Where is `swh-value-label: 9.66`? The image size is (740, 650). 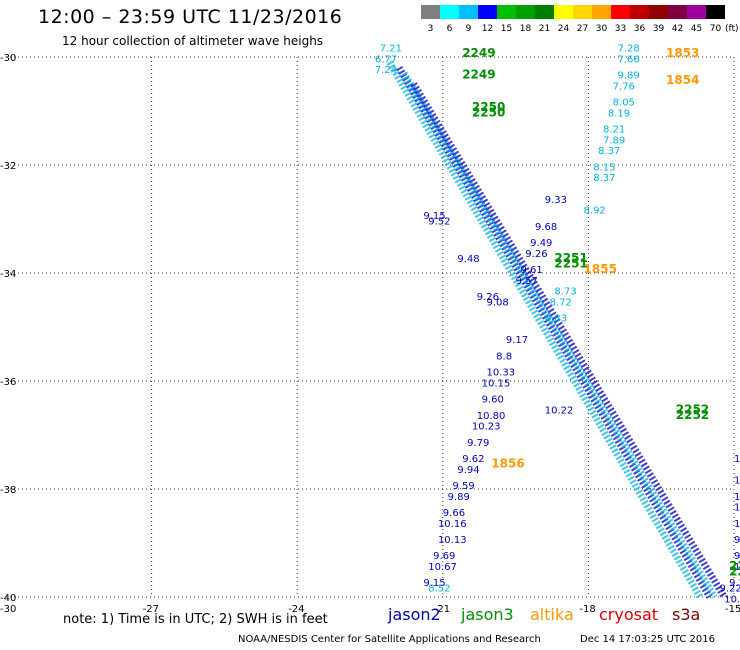 swh-value-label: 9.66 is located at coordinates (454, 513).